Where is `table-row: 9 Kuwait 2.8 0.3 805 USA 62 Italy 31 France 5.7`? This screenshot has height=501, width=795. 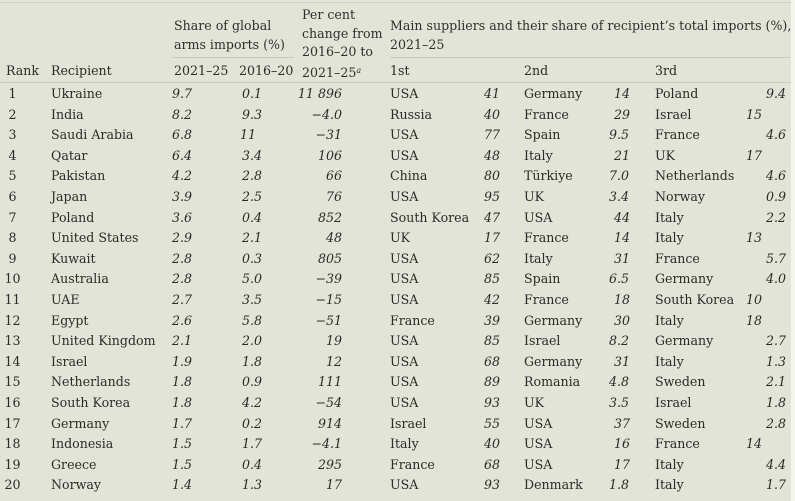
table-row: 9 Kuwait 2.8 0.3 805 USA 62 Italy 31 France 5.7 is located at coordinates (395, 259).